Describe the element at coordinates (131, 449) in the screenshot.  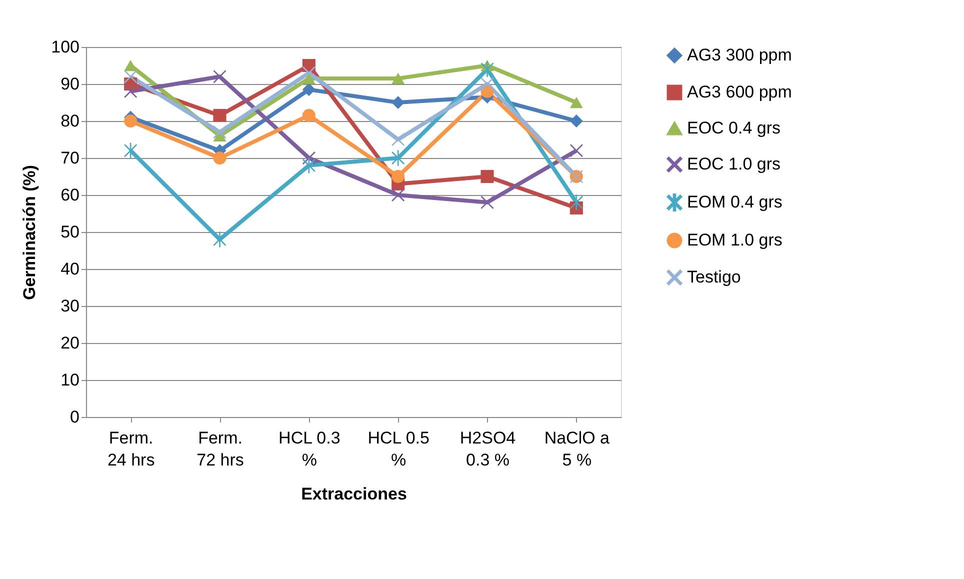
I see `x-tick-label: Ferm. 24 hrs` at that location.